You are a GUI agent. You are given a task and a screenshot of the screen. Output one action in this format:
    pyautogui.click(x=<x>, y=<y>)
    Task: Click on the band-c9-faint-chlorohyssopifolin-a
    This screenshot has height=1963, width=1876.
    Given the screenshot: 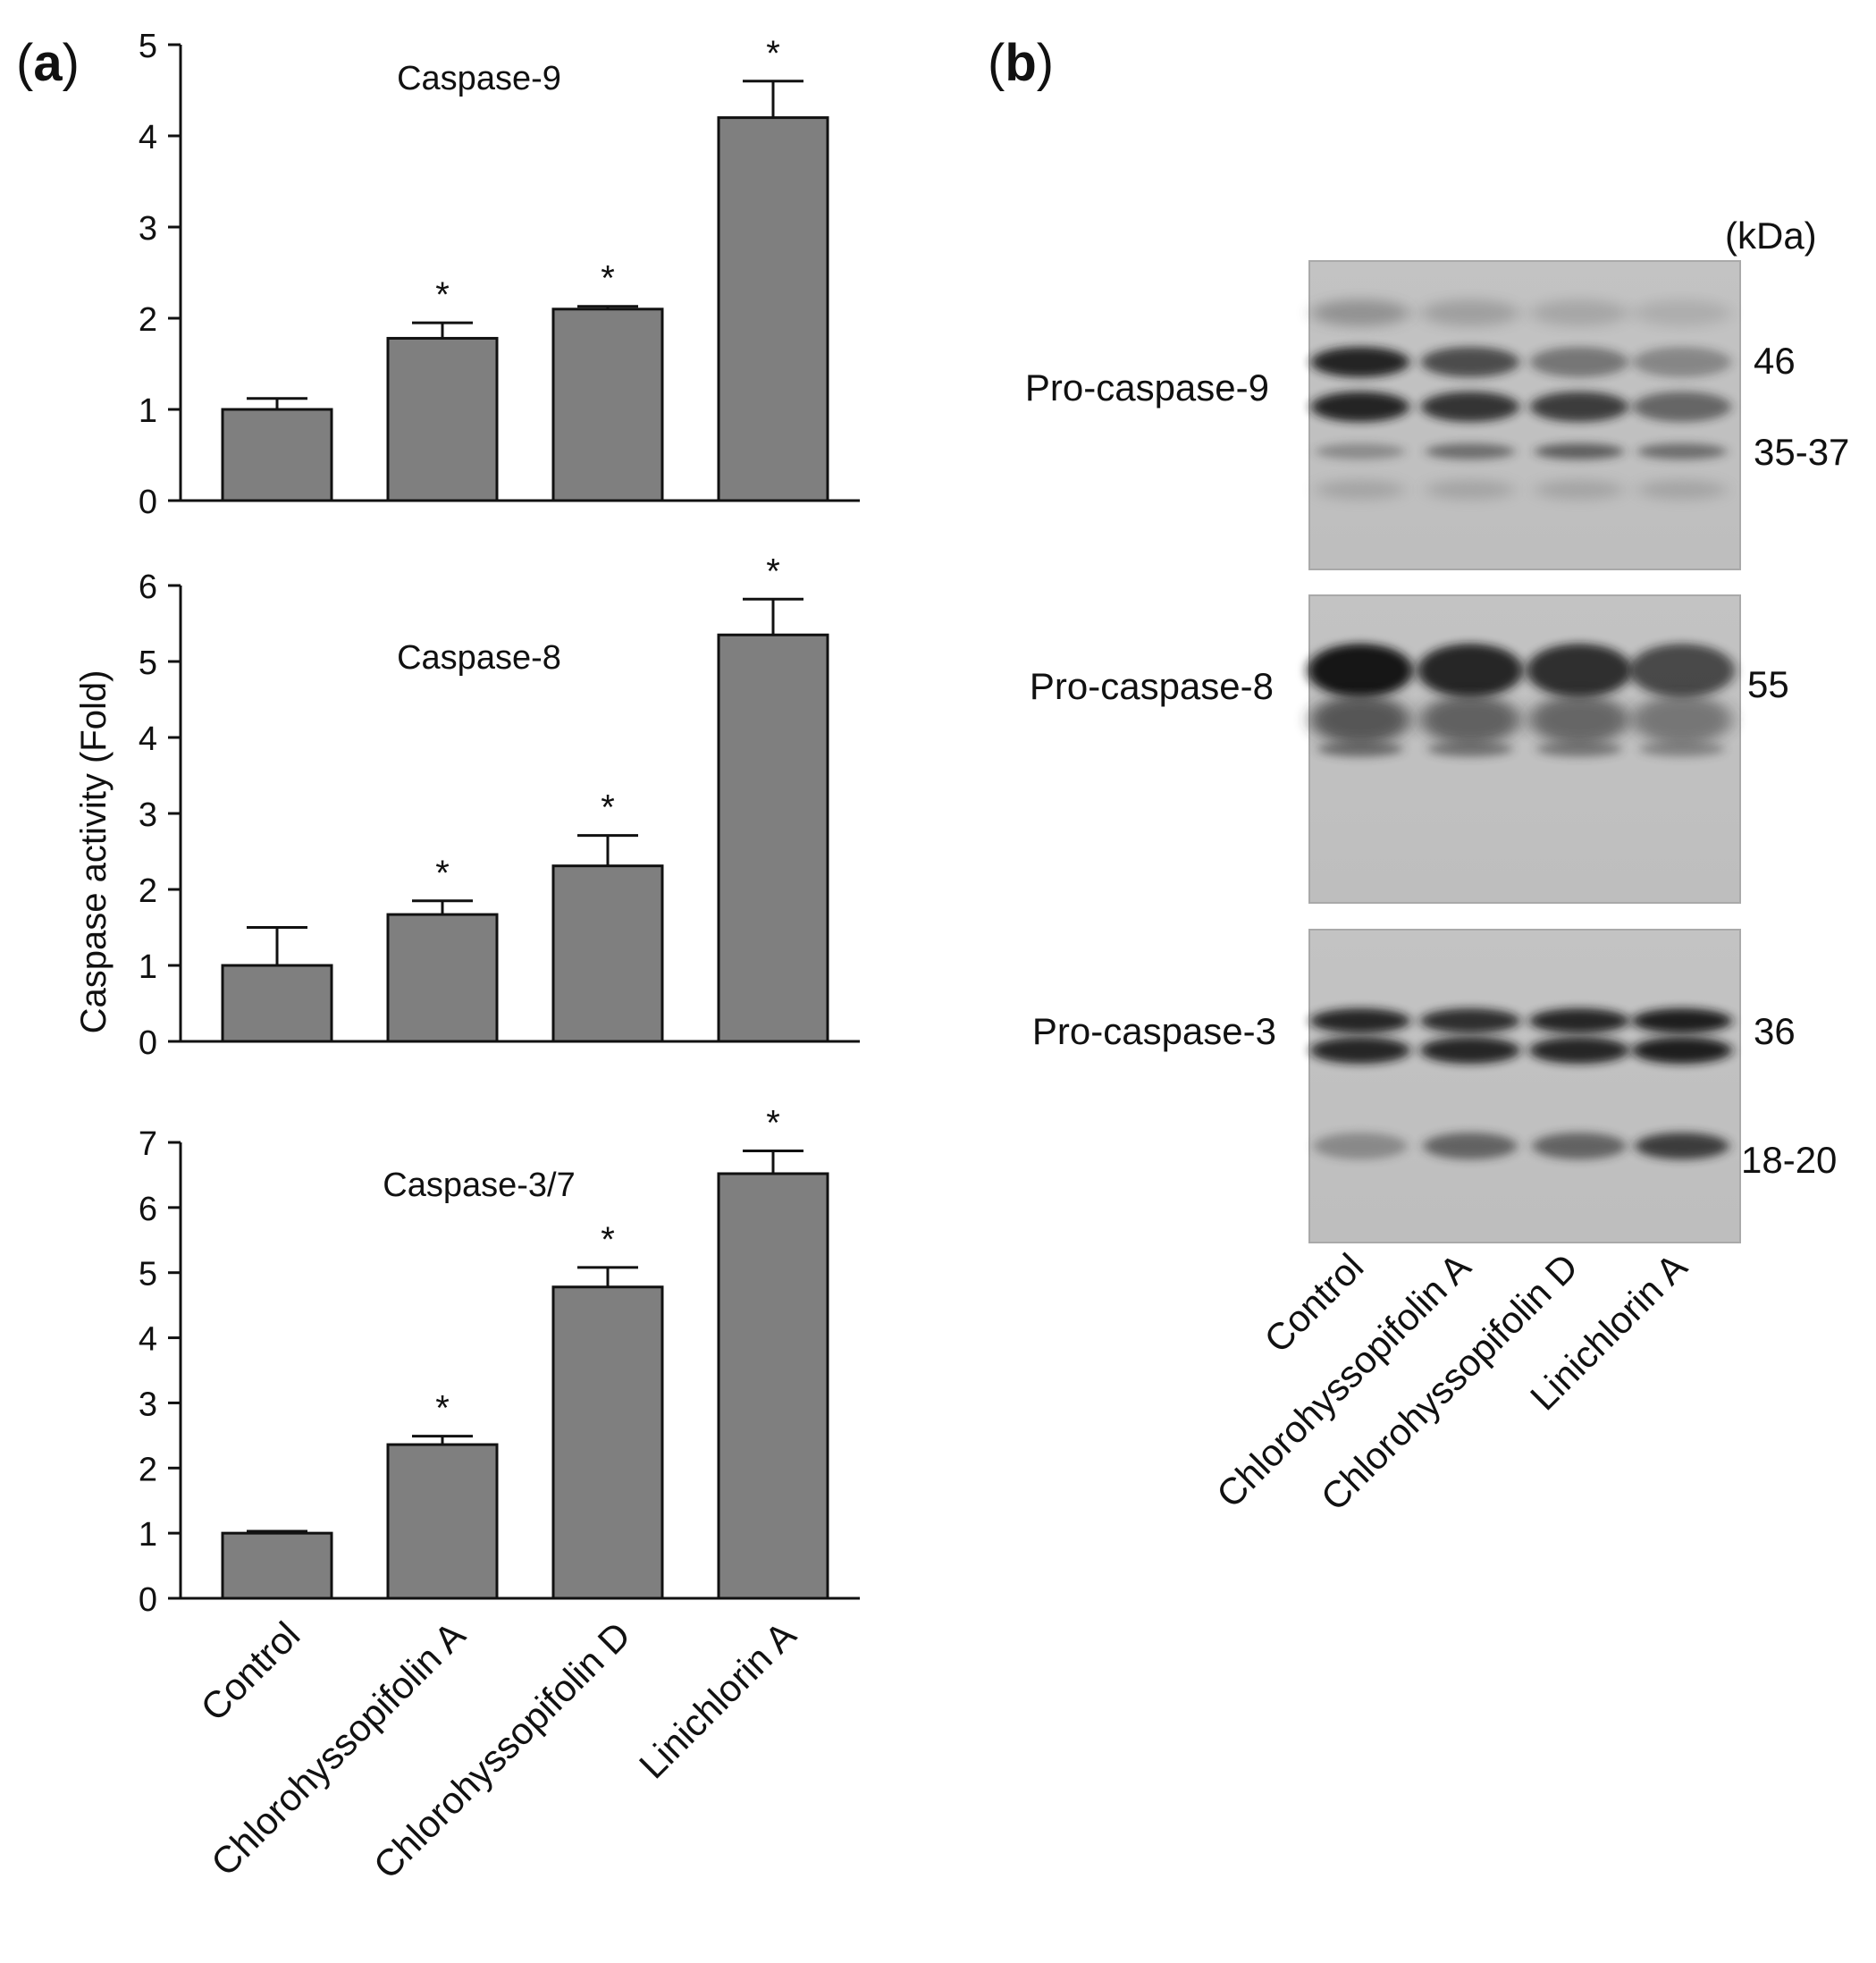 What is the action you would take?
    pyautogui.click(x=1470, y=490)
    